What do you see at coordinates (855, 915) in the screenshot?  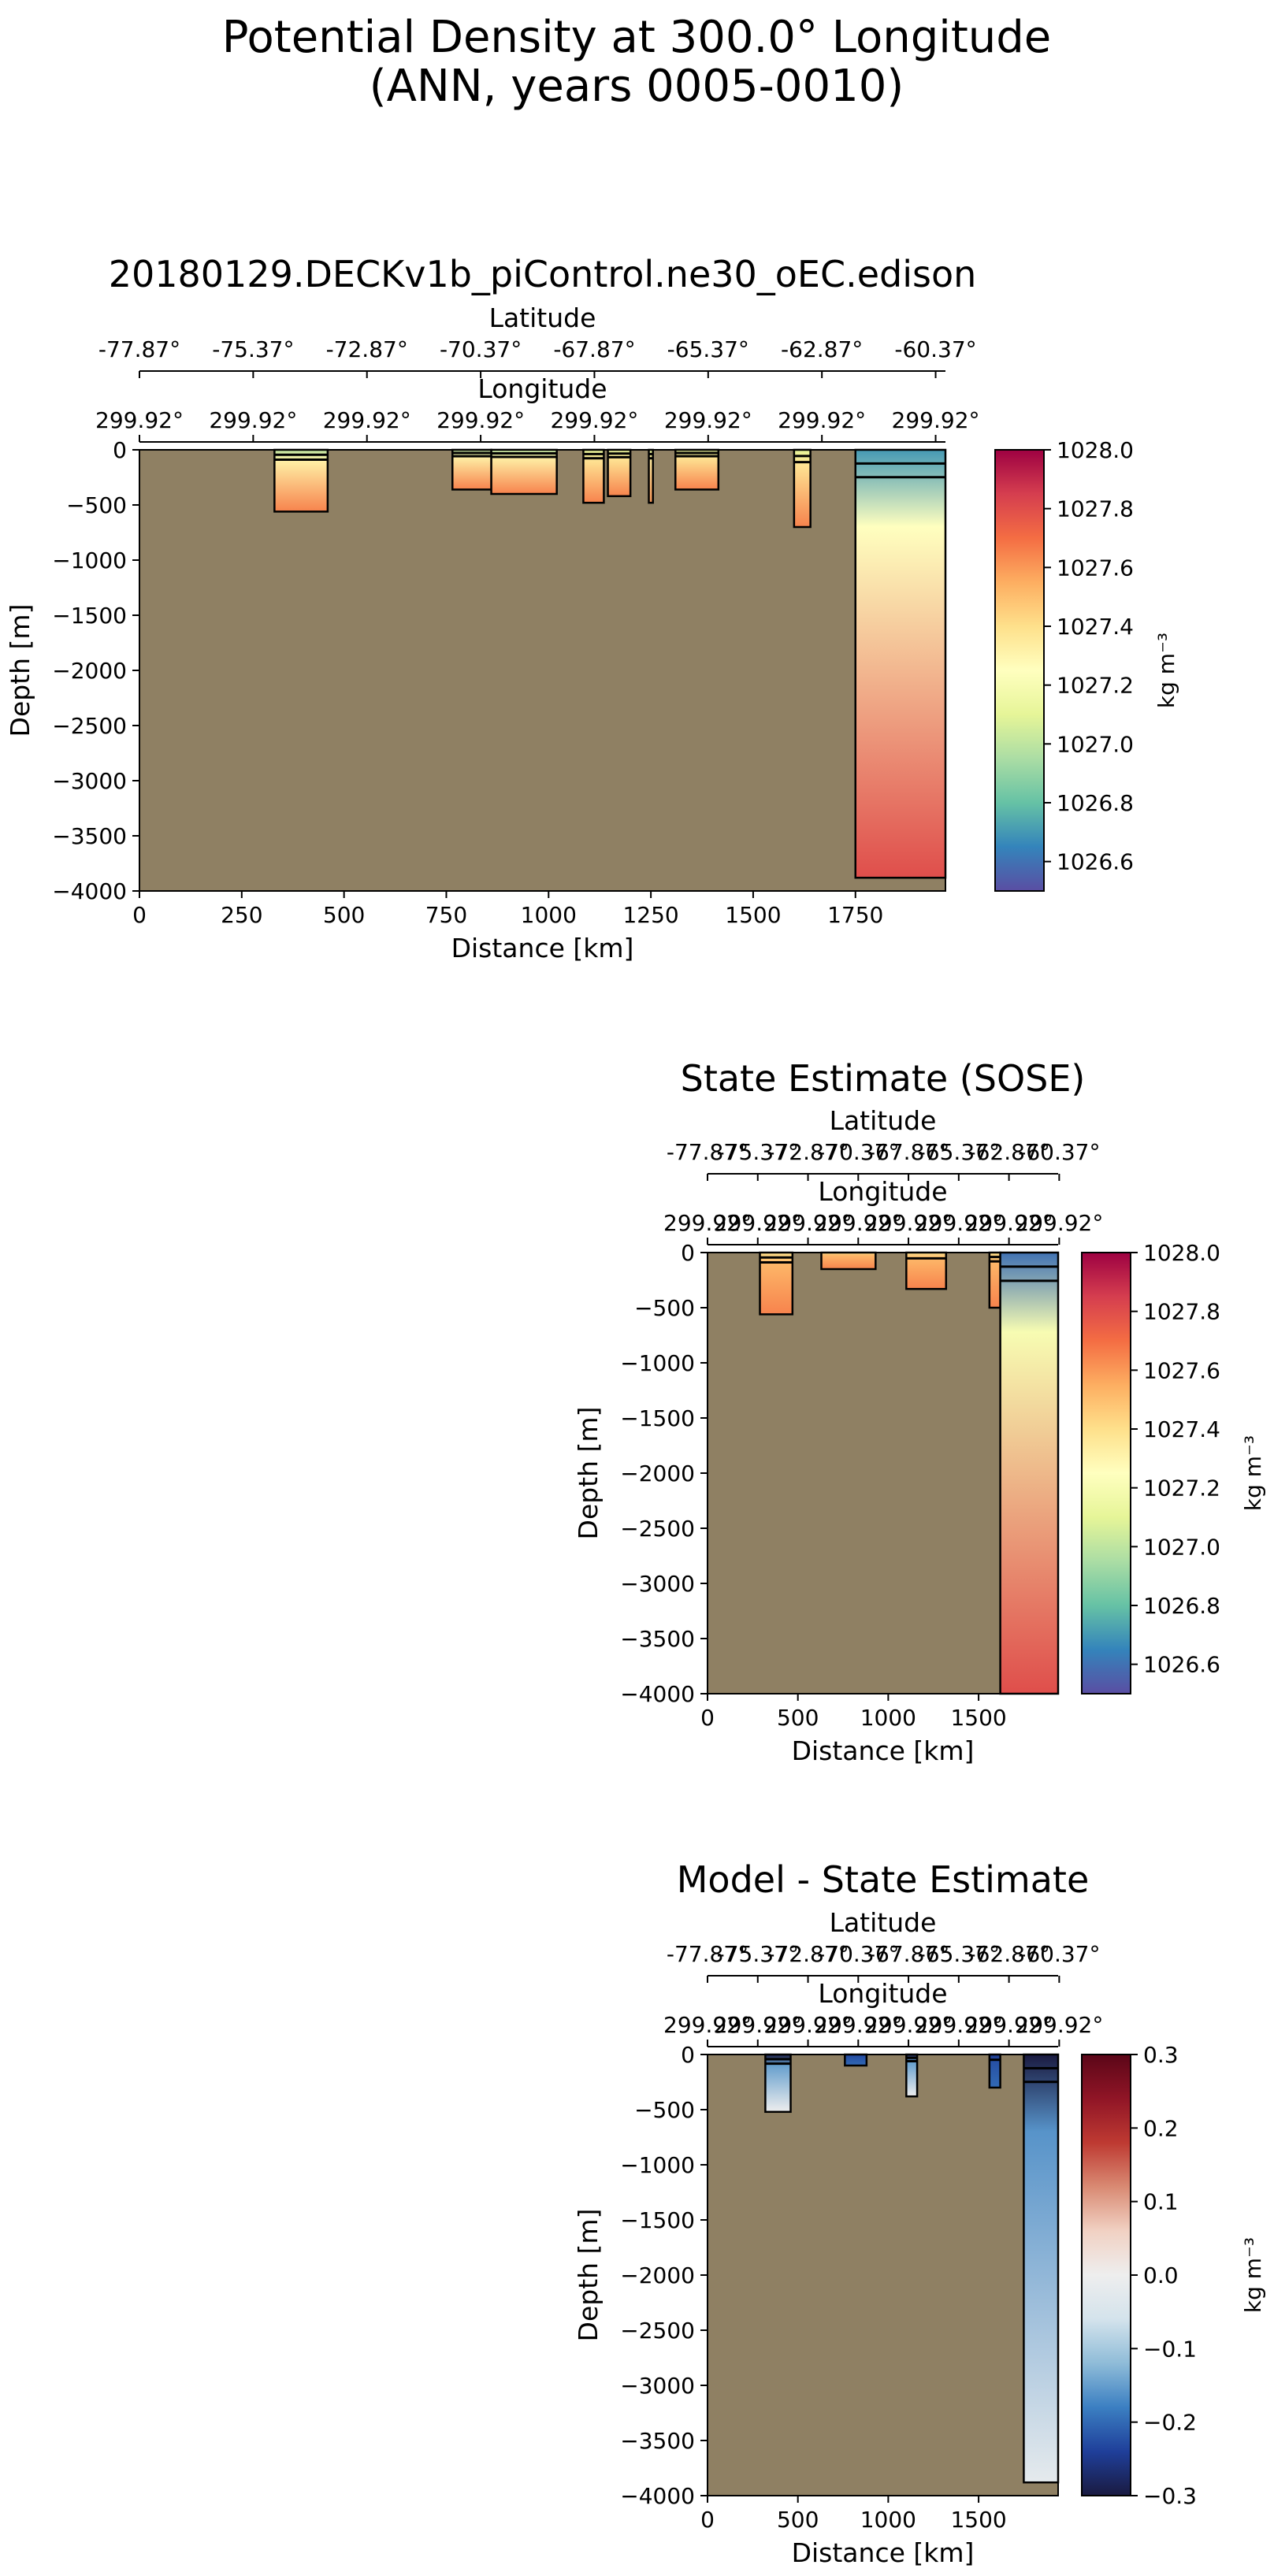 I see `x-tick-label: 1750` at bounding box center [855, 915].